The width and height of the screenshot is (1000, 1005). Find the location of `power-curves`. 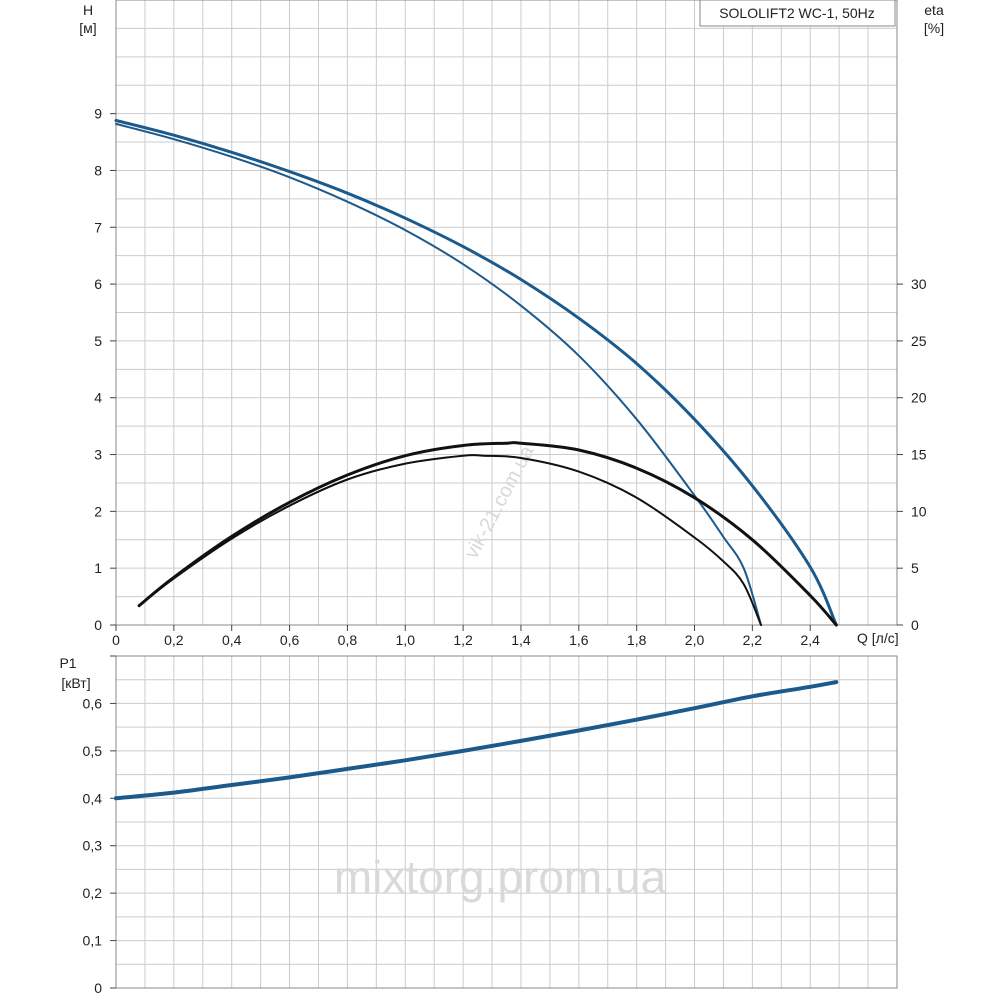

power-curves is located at coordinates (476, 740).